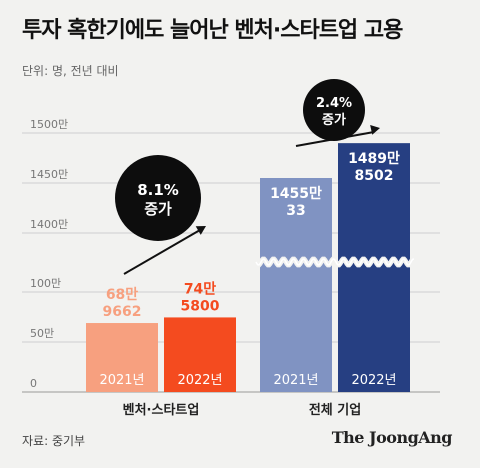 The height and width of the screenshot is (468, 480). What do you see at coordinates (49, 224) in the screenshot?
I see `y-tick-label: 1400만` at bounding box center [49, 224].